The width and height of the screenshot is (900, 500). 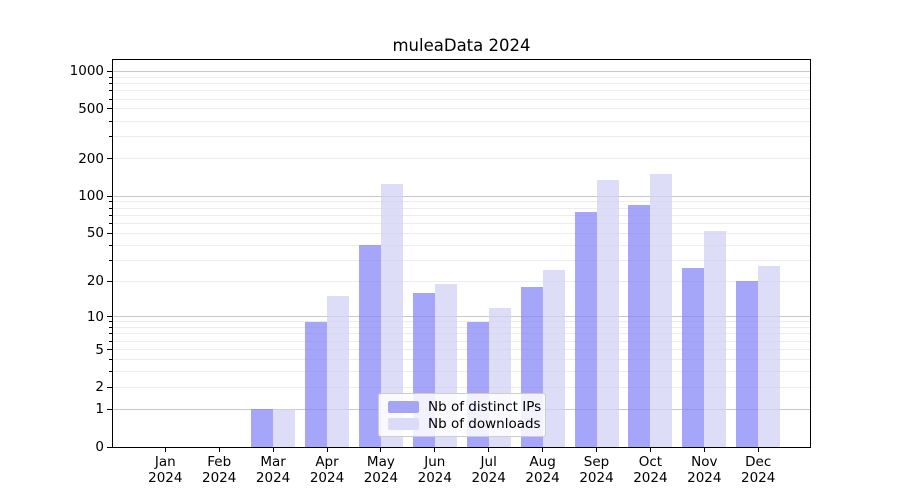 What do you see at coordinates (91, 196) in the screenshot?
I see `y-tick-label: 100` at bounding box center [91, 196].